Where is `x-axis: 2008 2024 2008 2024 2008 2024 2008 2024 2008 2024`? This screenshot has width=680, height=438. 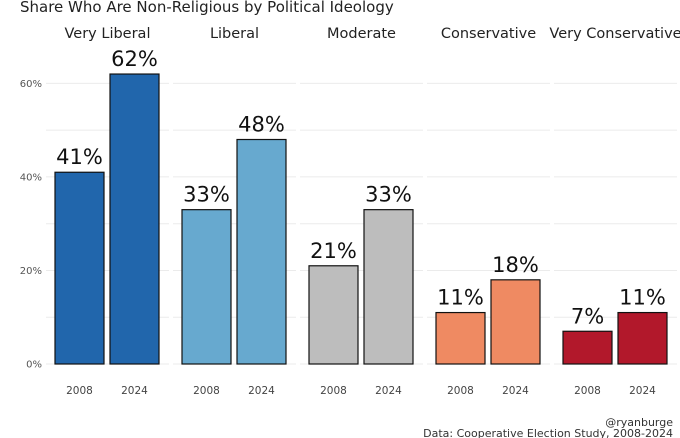 x-axis: 2008 2024 2008 2024 2008 2024 2008 2024 2008 2024 is located at coordinates (361, 391).